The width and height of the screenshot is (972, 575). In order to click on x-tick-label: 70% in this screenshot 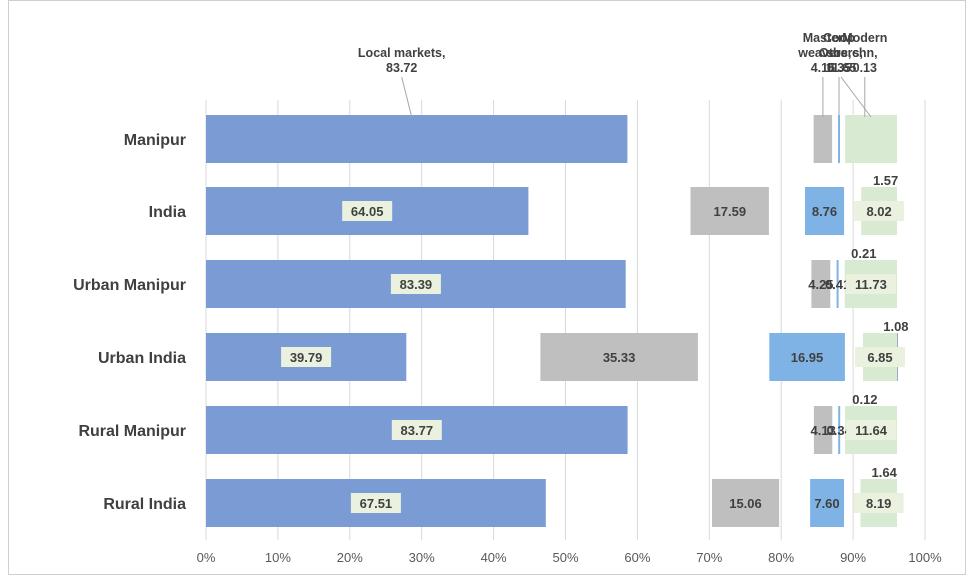, I will do `click(709, 557)`.